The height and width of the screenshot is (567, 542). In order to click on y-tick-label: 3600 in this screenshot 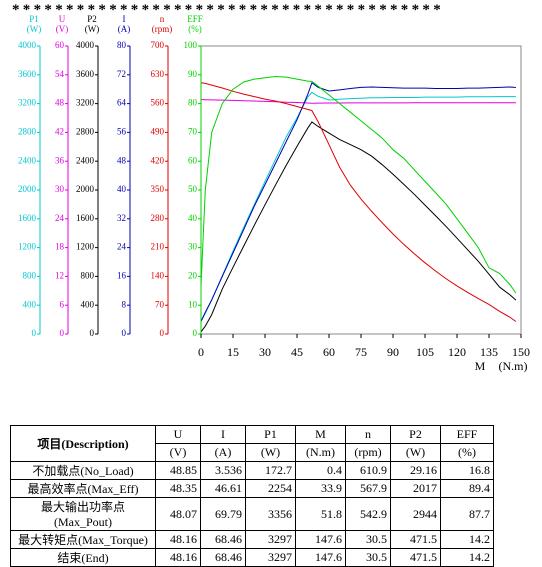, I will do `click(85, 74)`.